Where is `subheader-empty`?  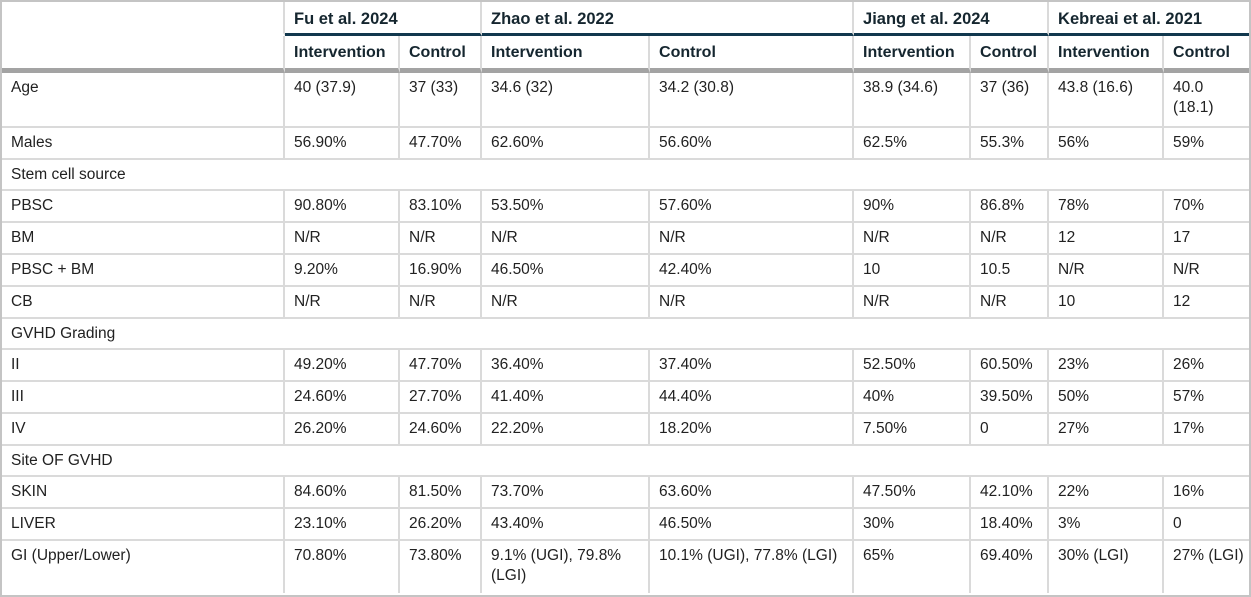
subheader-empty is located at coordinates (143, 54).